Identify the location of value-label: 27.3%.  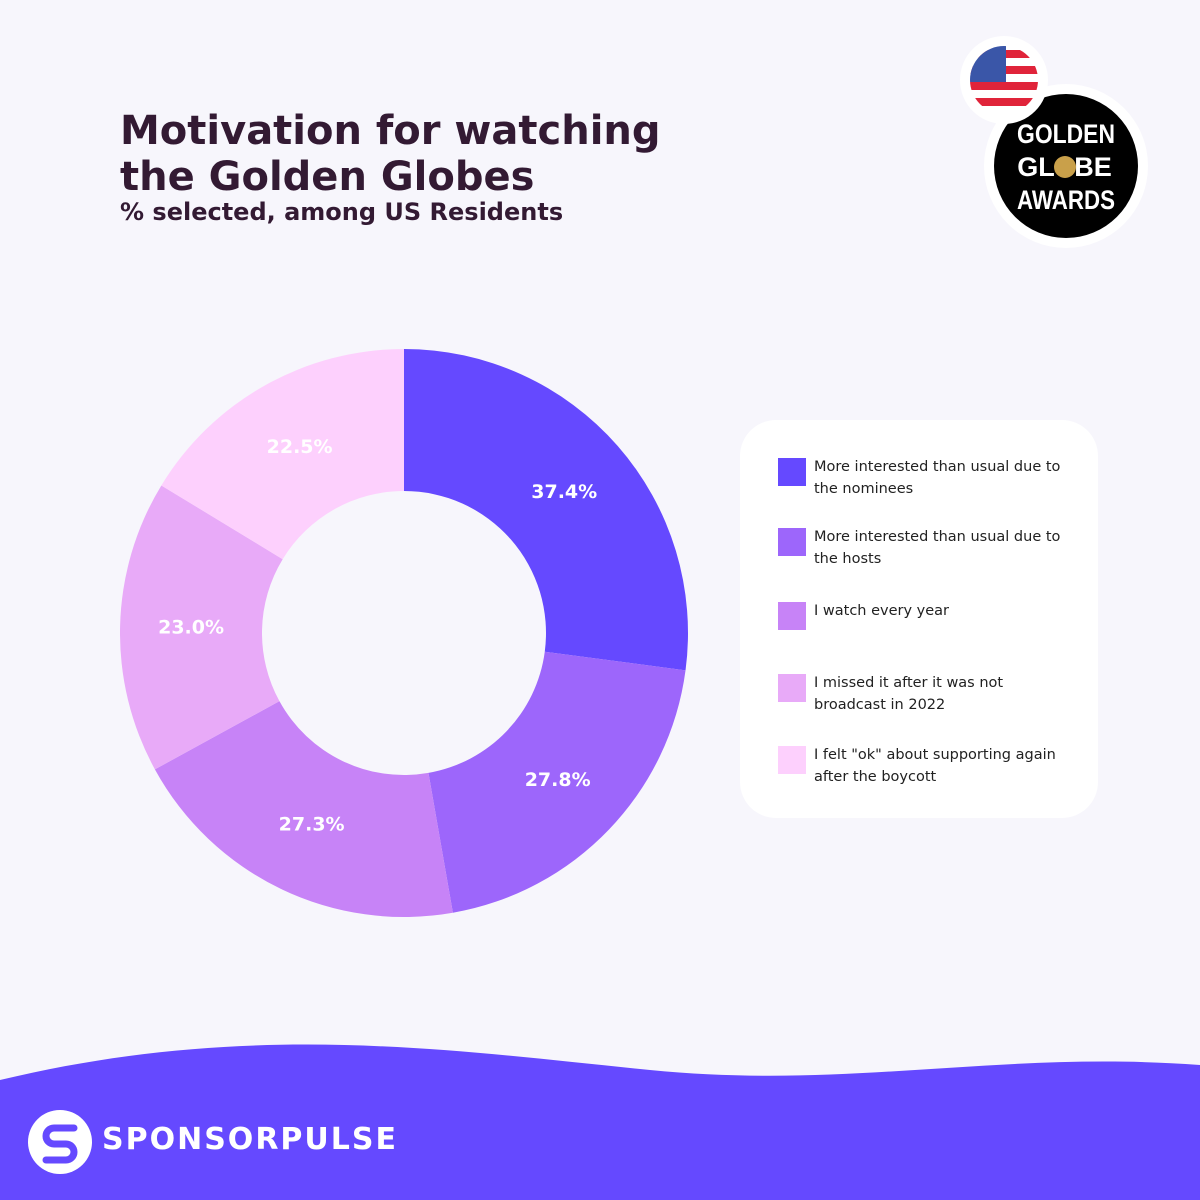
(312, 824).